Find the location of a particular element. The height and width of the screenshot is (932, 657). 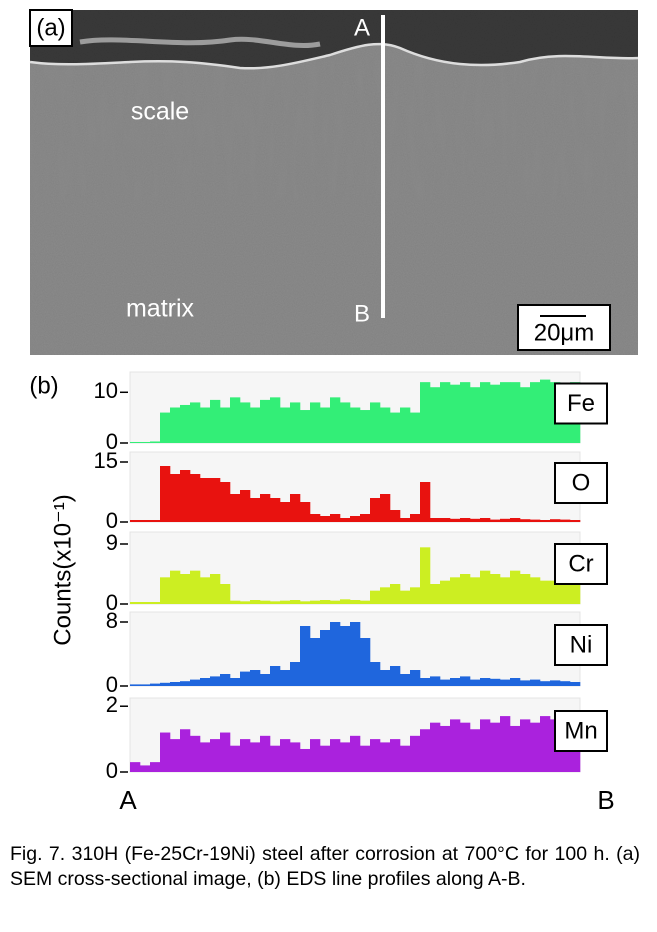

y-tick-label: 9 is located at coordinates (112, 542).